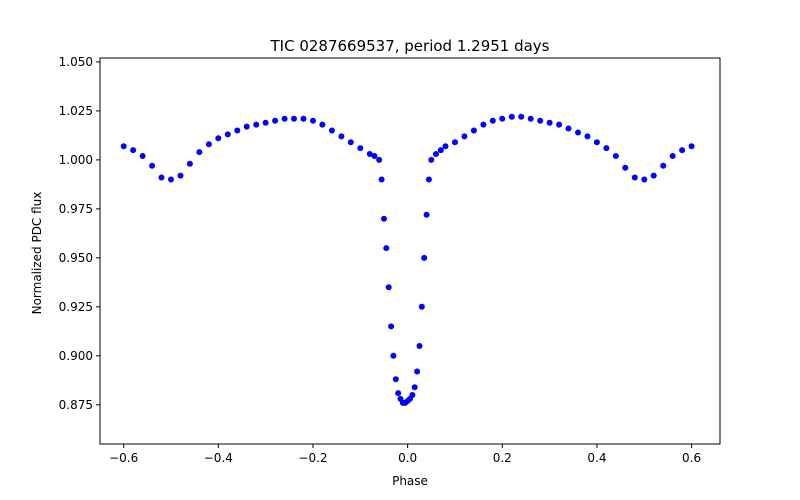 This screenshot has height=500, width=800. What do you see at coordinates (502, 458) in the screenshot?
I see `x-tick-label: 0.2` at bounding box center [502, 458].